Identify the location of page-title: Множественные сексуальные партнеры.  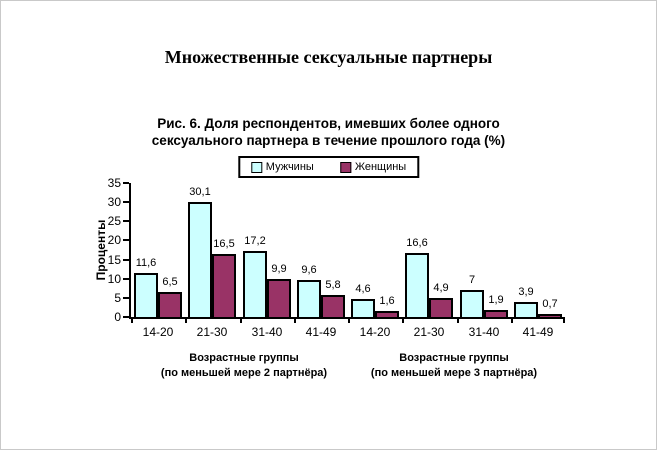
(328, 57).